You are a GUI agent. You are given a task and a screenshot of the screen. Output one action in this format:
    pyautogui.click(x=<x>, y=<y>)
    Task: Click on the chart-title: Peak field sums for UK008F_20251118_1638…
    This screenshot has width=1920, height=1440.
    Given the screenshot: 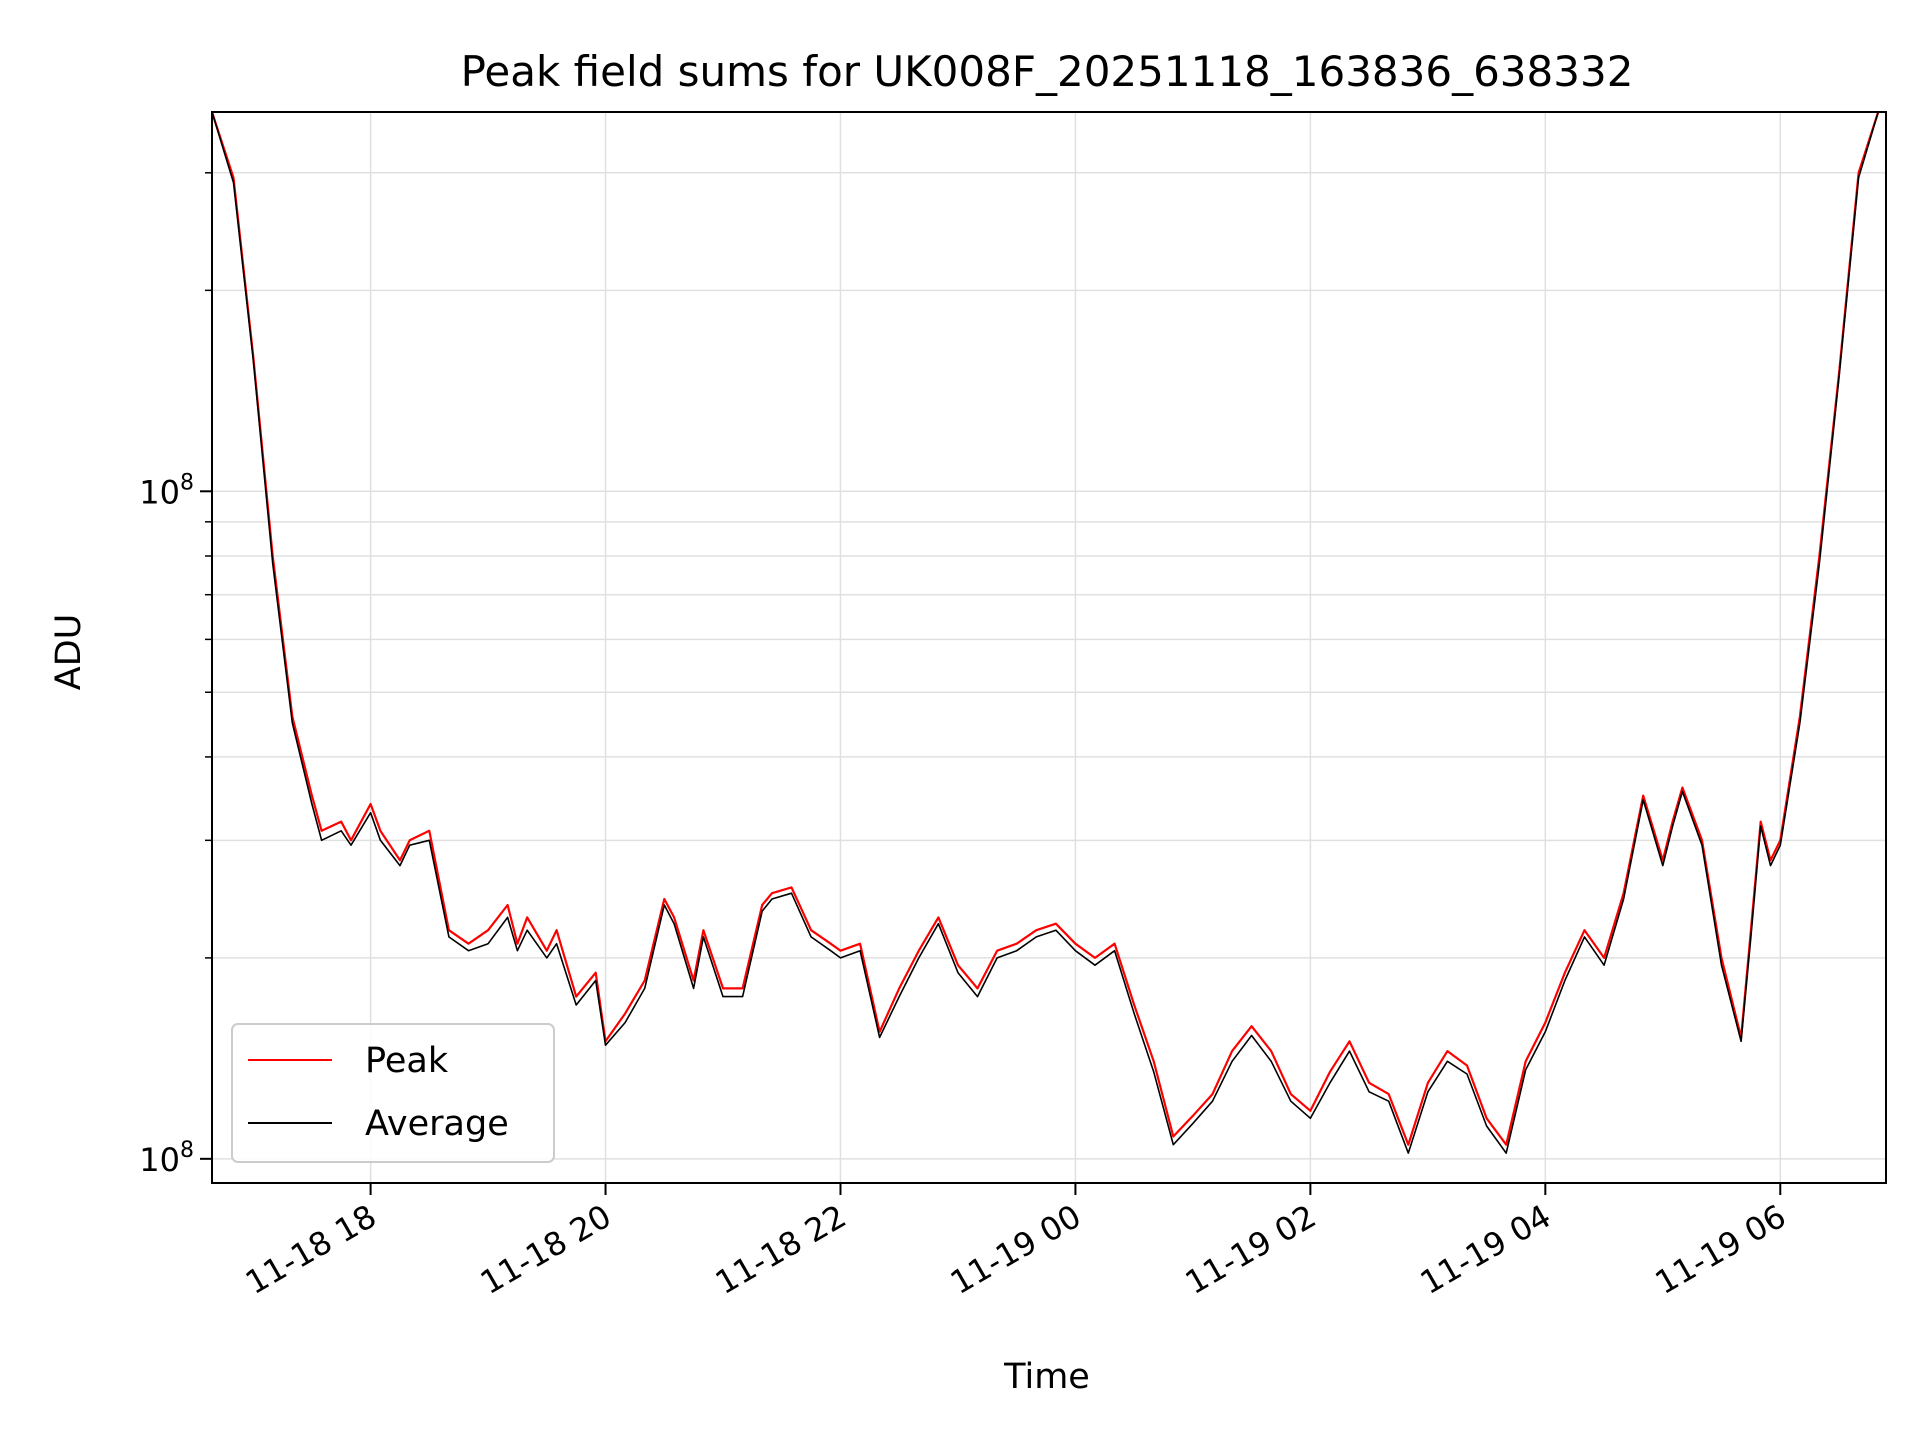 What is the action you would take?
    pyautogui.click(x=1047, y=71)
    